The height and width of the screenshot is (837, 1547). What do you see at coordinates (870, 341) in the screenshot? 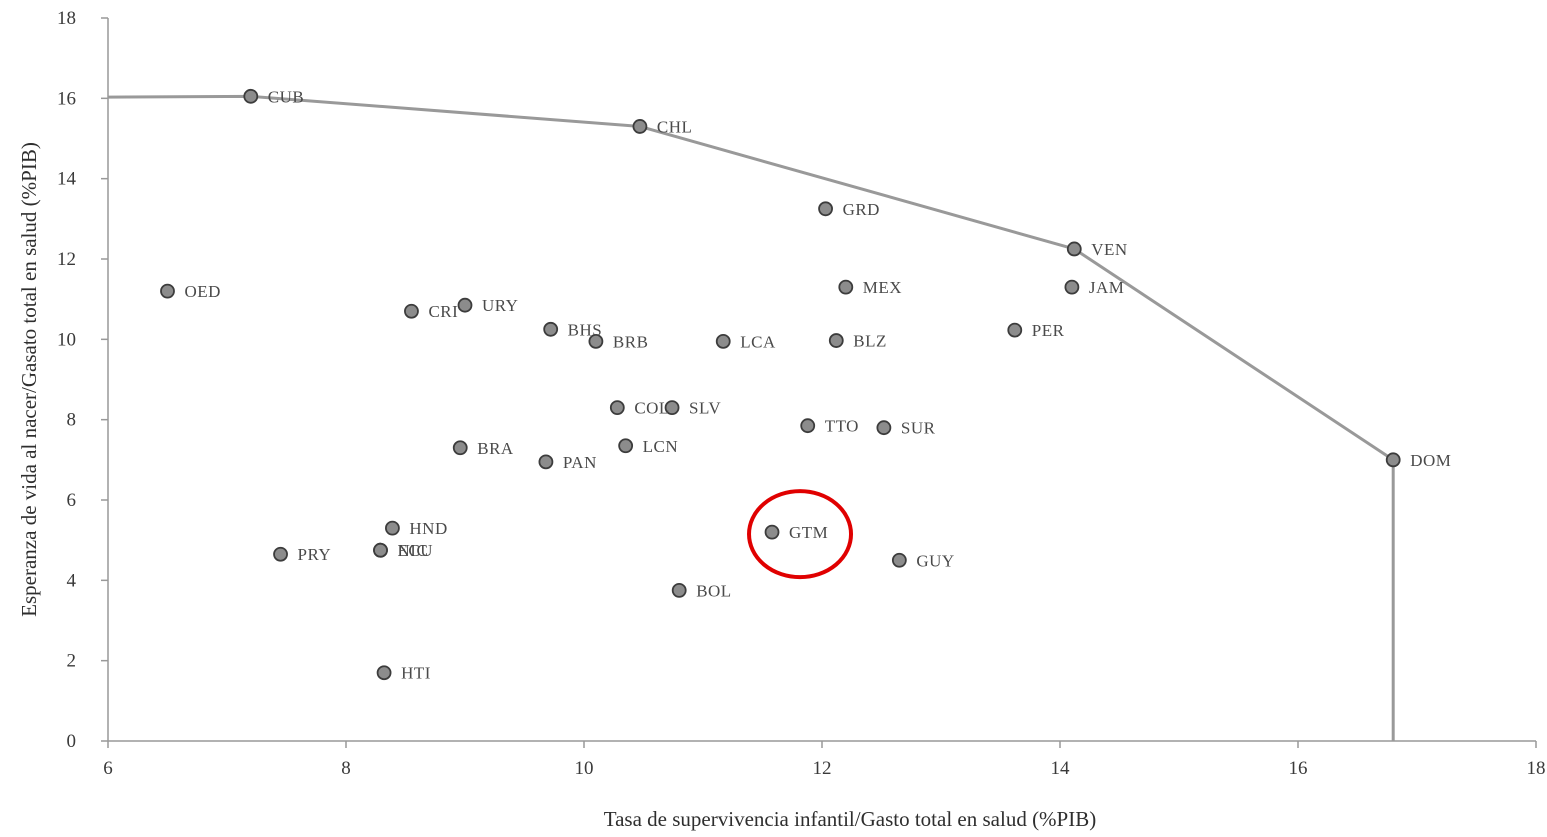
I see `point-label-blz: BLZ` at bounding box center [870, 341].